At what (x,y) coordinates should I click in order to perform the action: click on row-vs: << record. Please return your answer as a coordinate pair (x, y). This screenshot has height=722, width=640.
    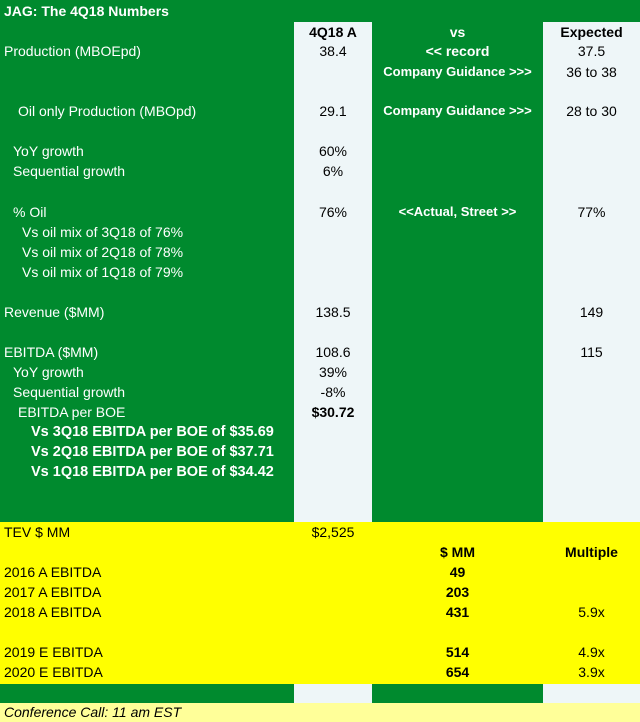
    Looking at the image, I should click on (457, 51).